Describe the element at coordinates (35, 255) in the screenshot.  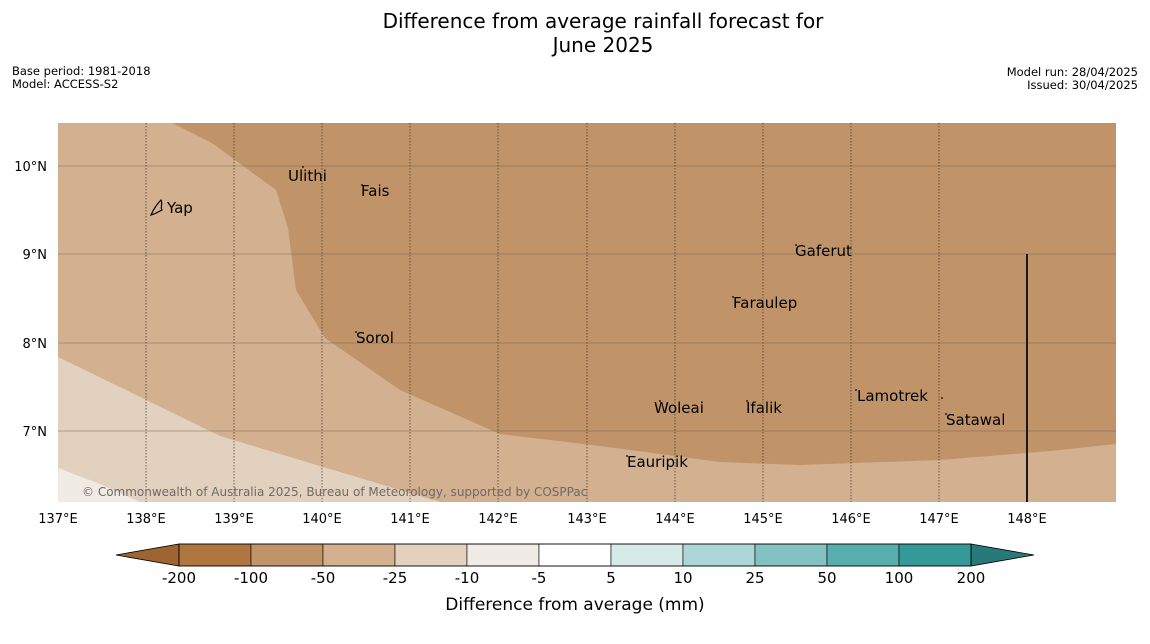
I see `lat-label-9n: 9°N` at that location.